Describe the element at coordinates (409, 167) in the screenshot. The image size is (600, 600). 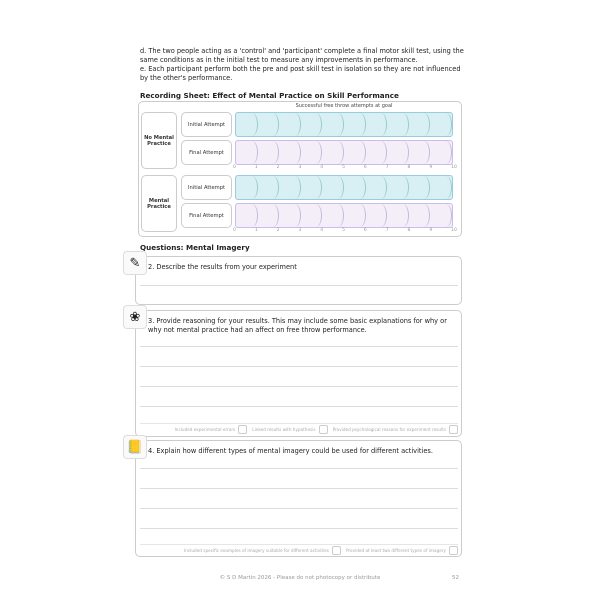
I see `tick-label: 8` at that location.